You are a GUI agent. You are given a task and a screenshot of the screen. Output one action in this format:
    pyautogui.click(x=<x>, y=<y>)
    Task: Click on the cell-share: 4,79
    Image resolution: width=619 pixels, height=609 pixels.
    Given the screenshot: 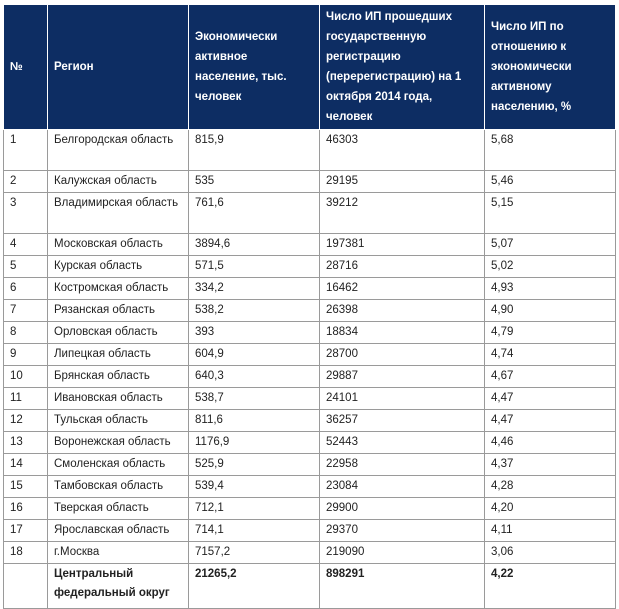 What is the action you would take?
    pyautogui.click(x=550, y=332)
    